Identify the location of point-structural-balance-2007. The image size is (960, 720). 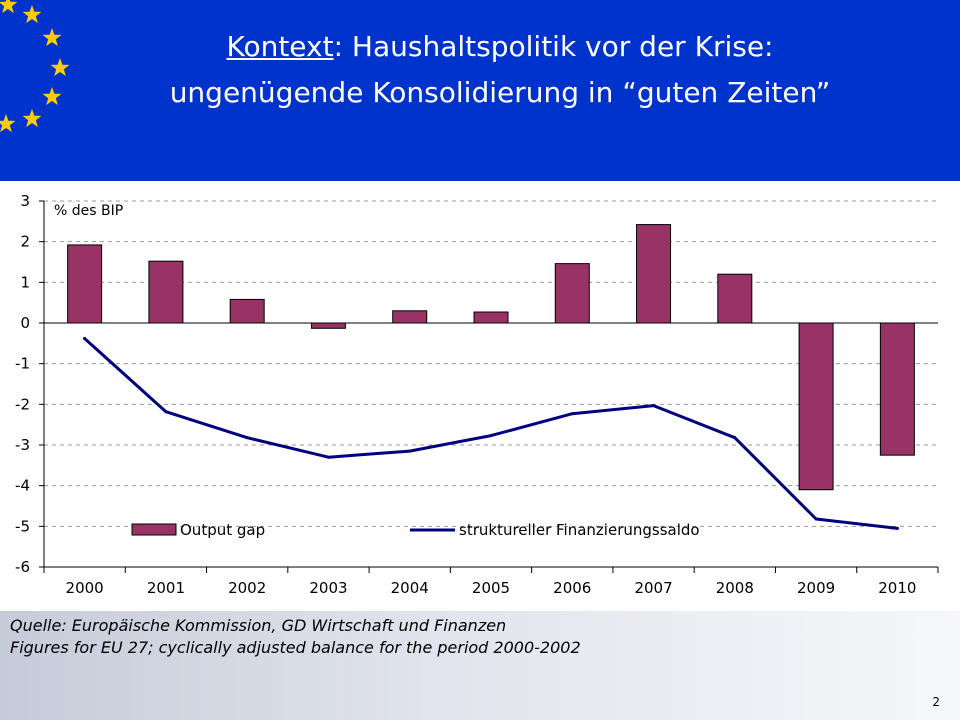
(654, 406).